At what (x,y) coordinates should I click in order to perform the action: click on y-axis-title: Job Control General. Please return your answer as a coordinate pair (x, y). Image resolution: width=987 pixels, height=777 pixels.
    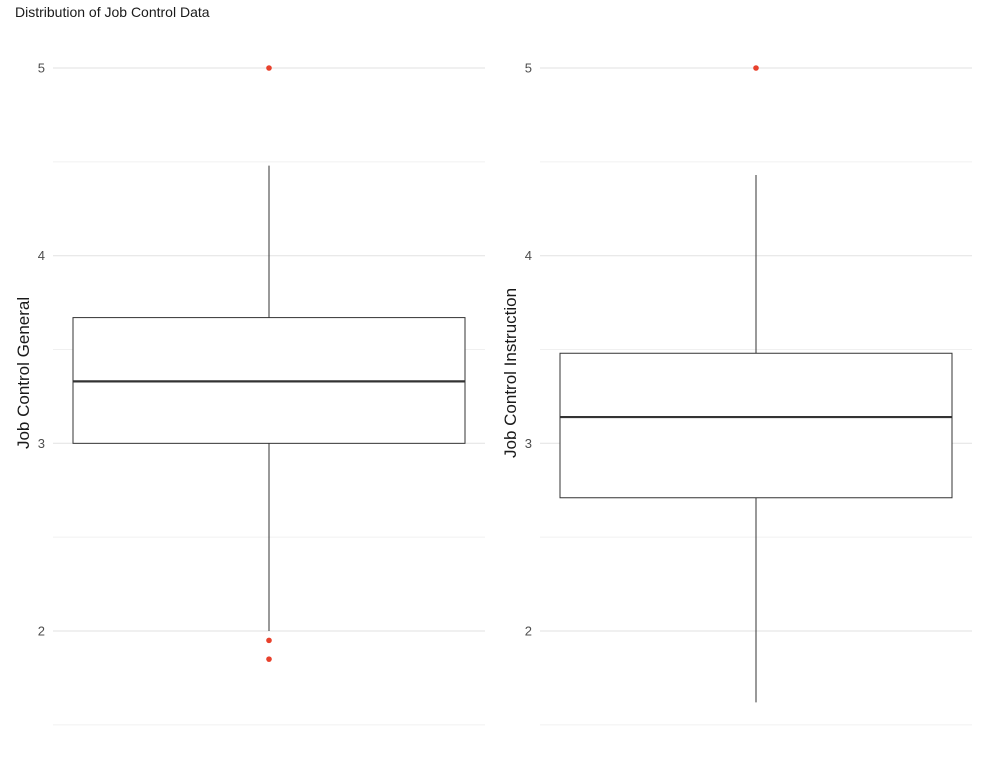
    Looking at the image, I should click on (23, 373).